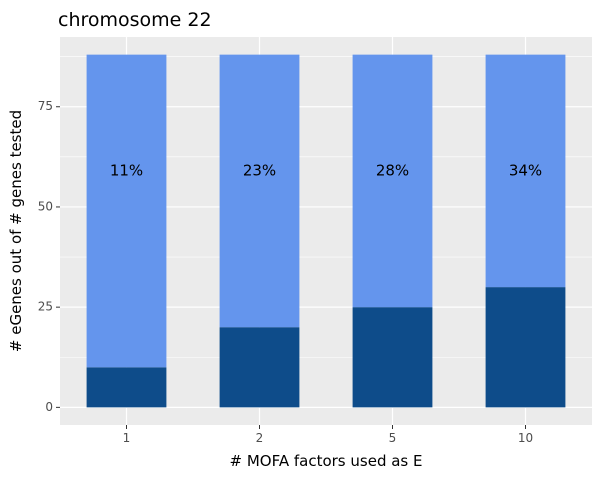 The width and height of the screenshot is (600, 480). I want to click on bar-label: 34%, so click(525, 170).